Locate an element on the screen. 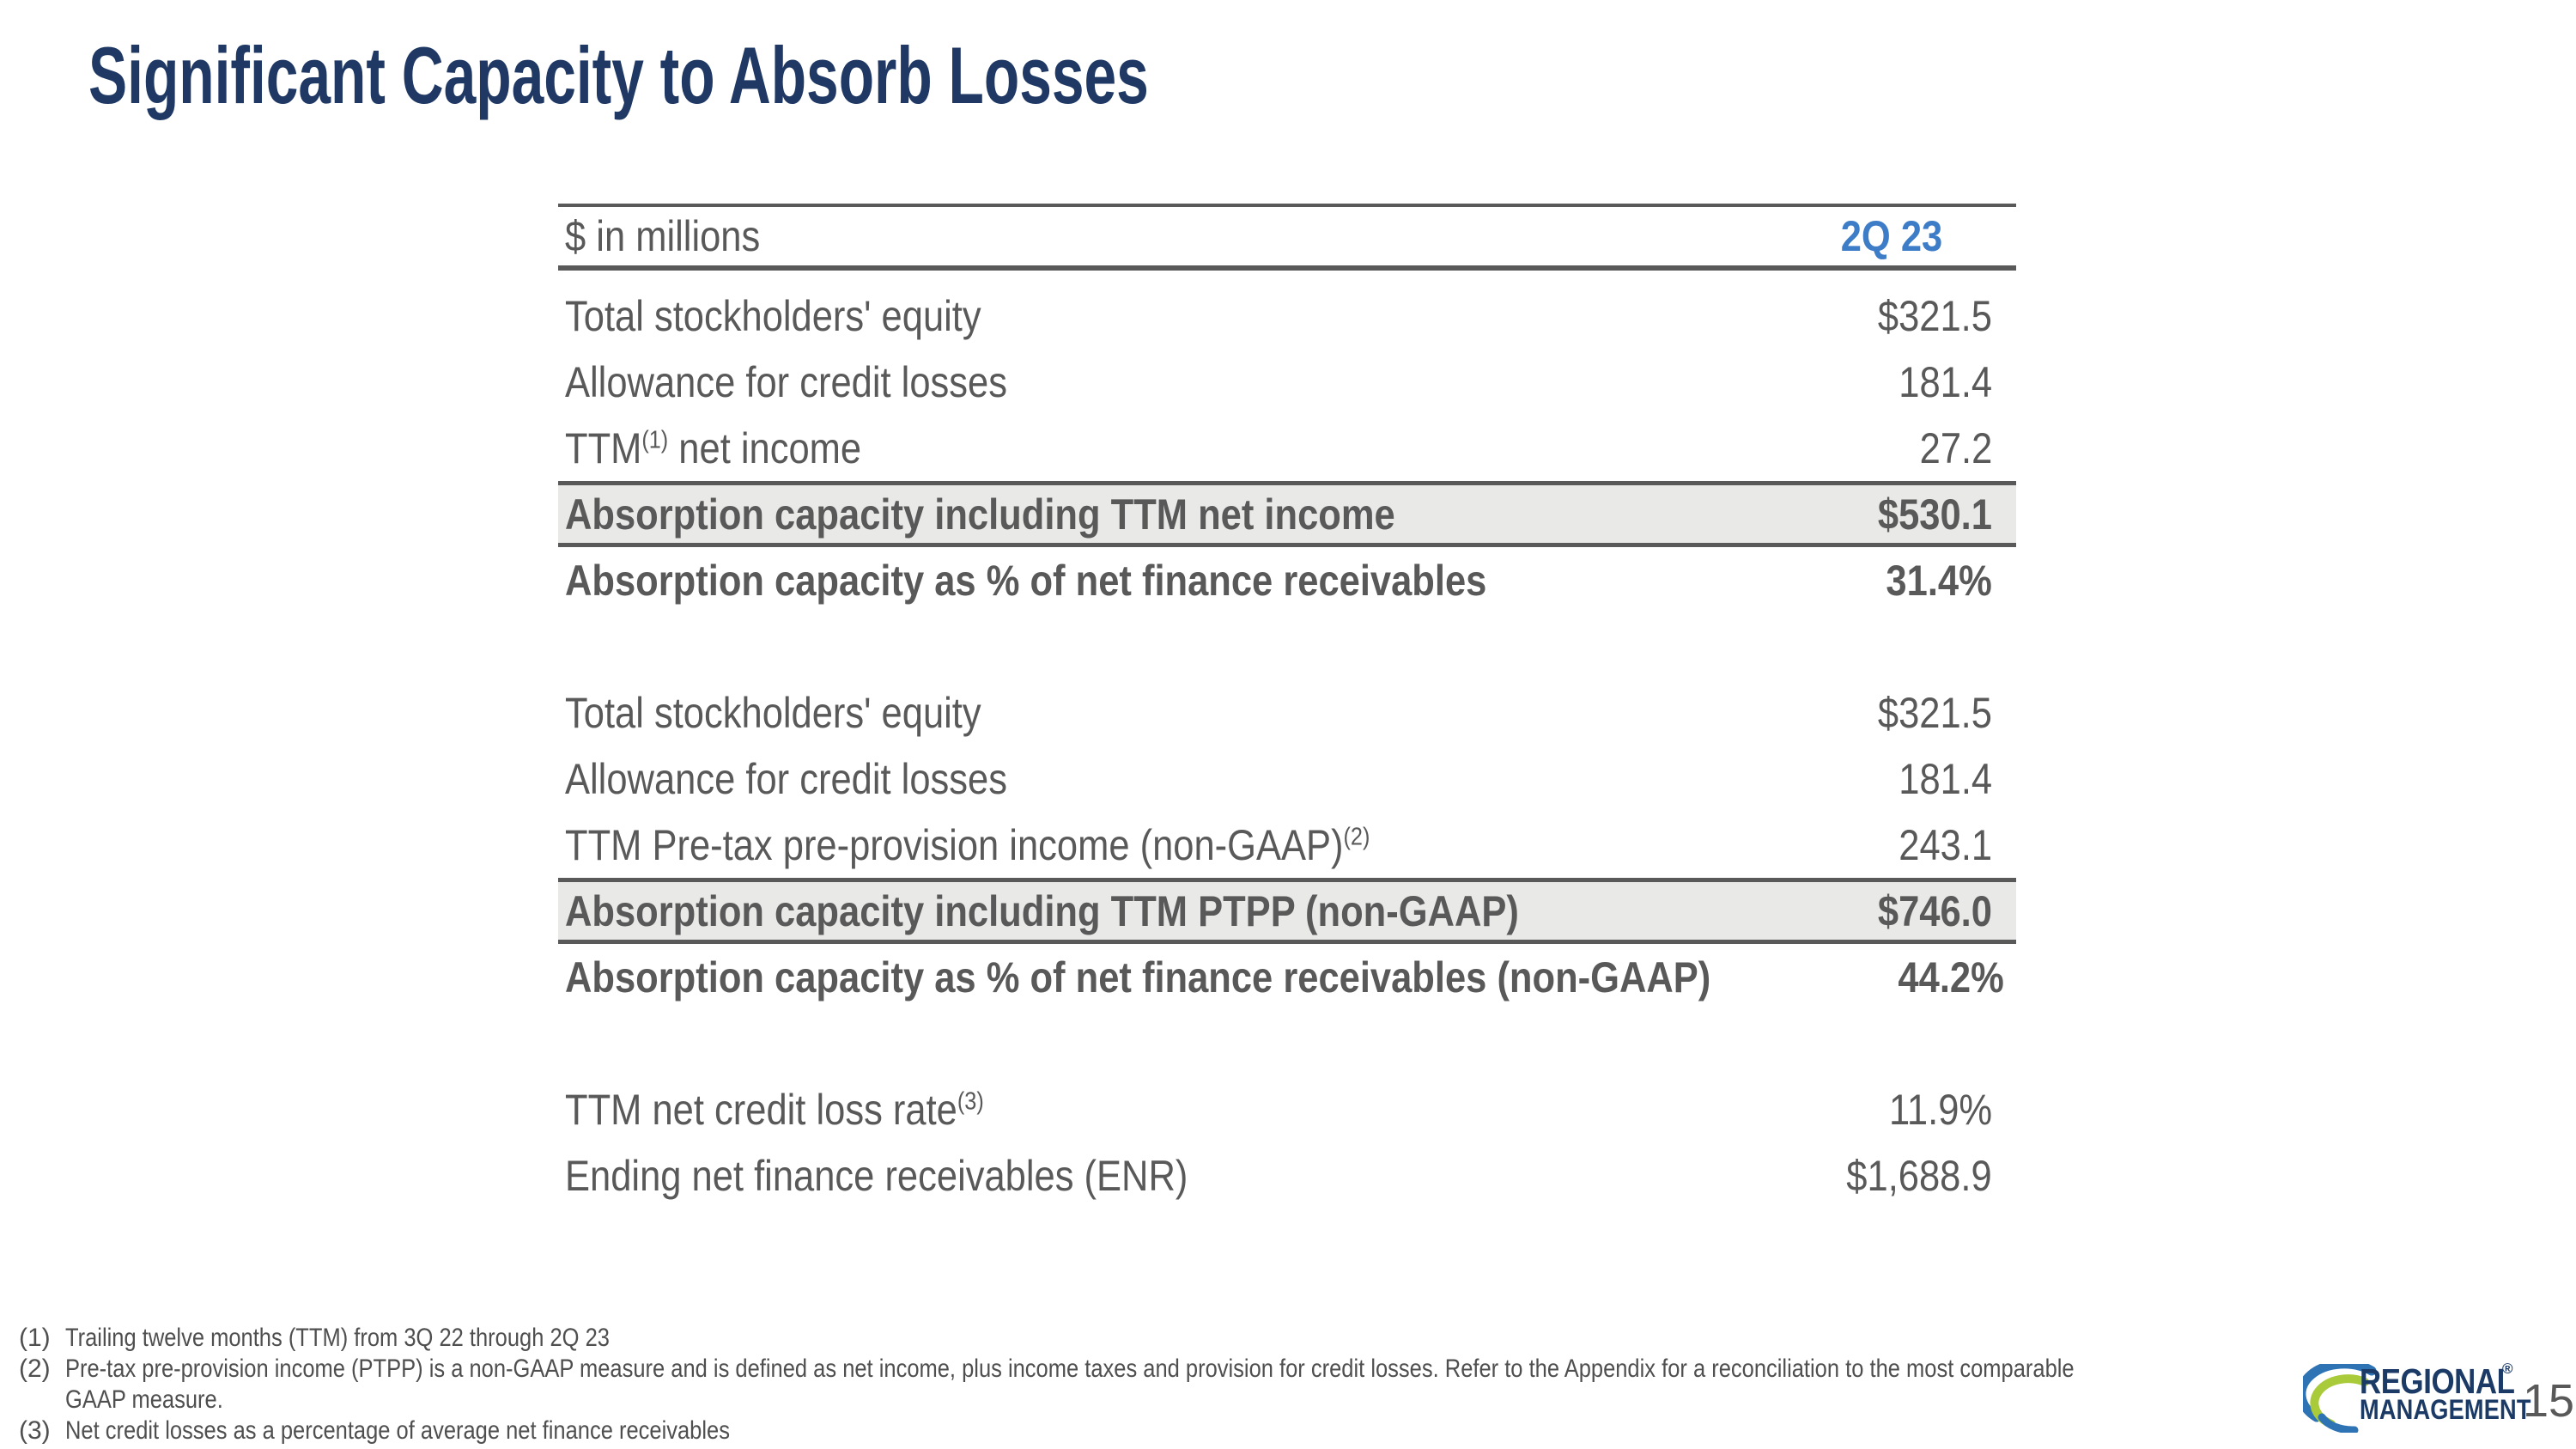  page-title: Significant Capacity to Absorb Losses is located at coordinates (618, 75).